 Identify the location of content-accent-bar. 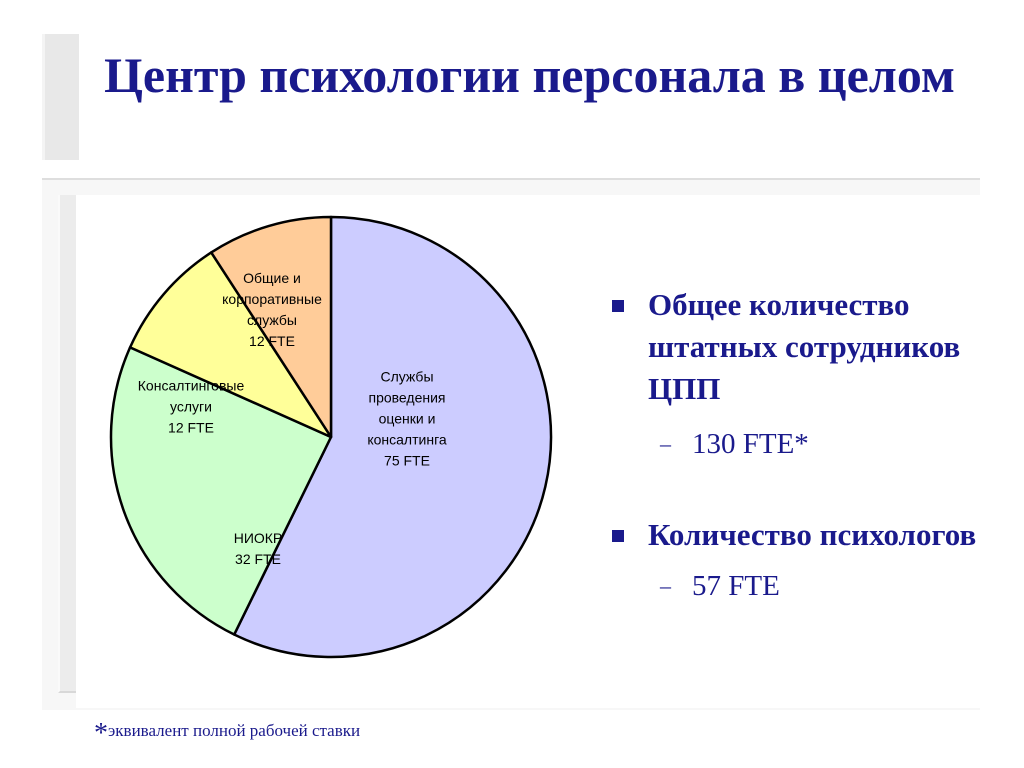
(68, 444).